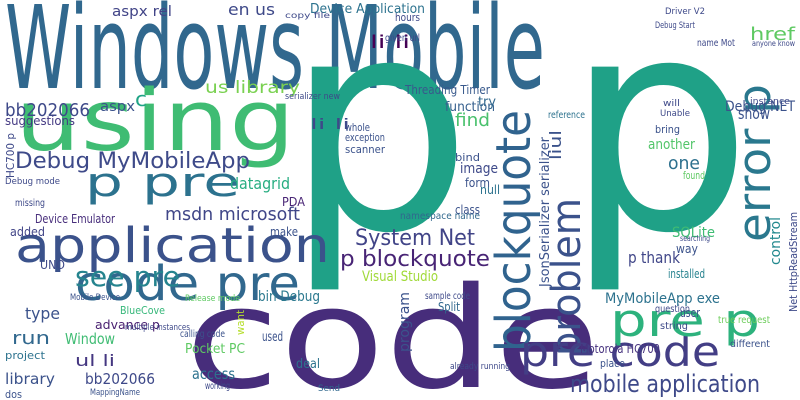  I want to click on word: instance, so click(770, 102).